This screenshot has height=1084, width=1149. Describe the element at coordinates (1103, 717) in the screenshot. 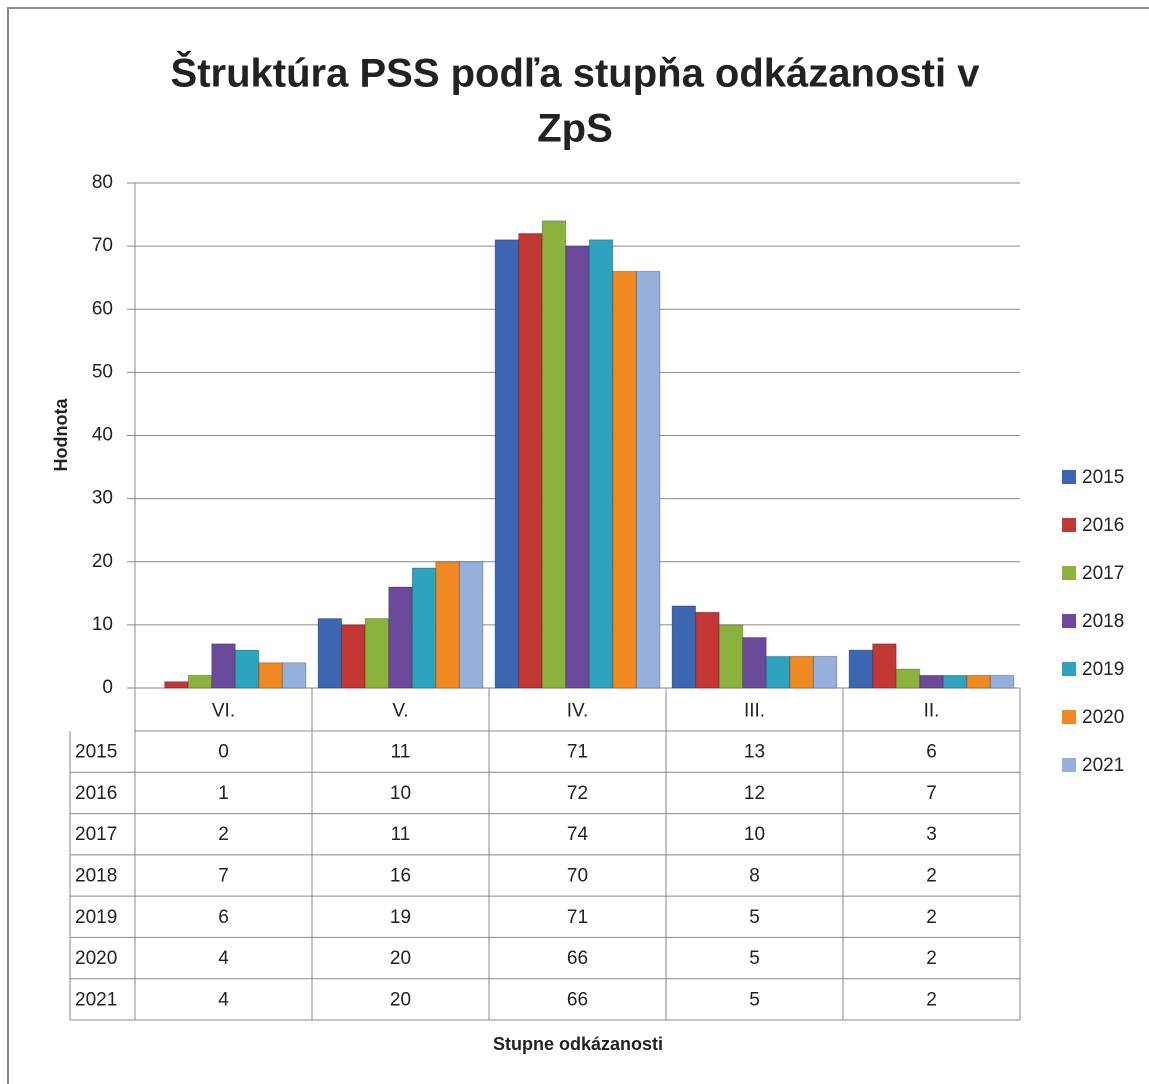

I see `legend-label: 2020` at that location.